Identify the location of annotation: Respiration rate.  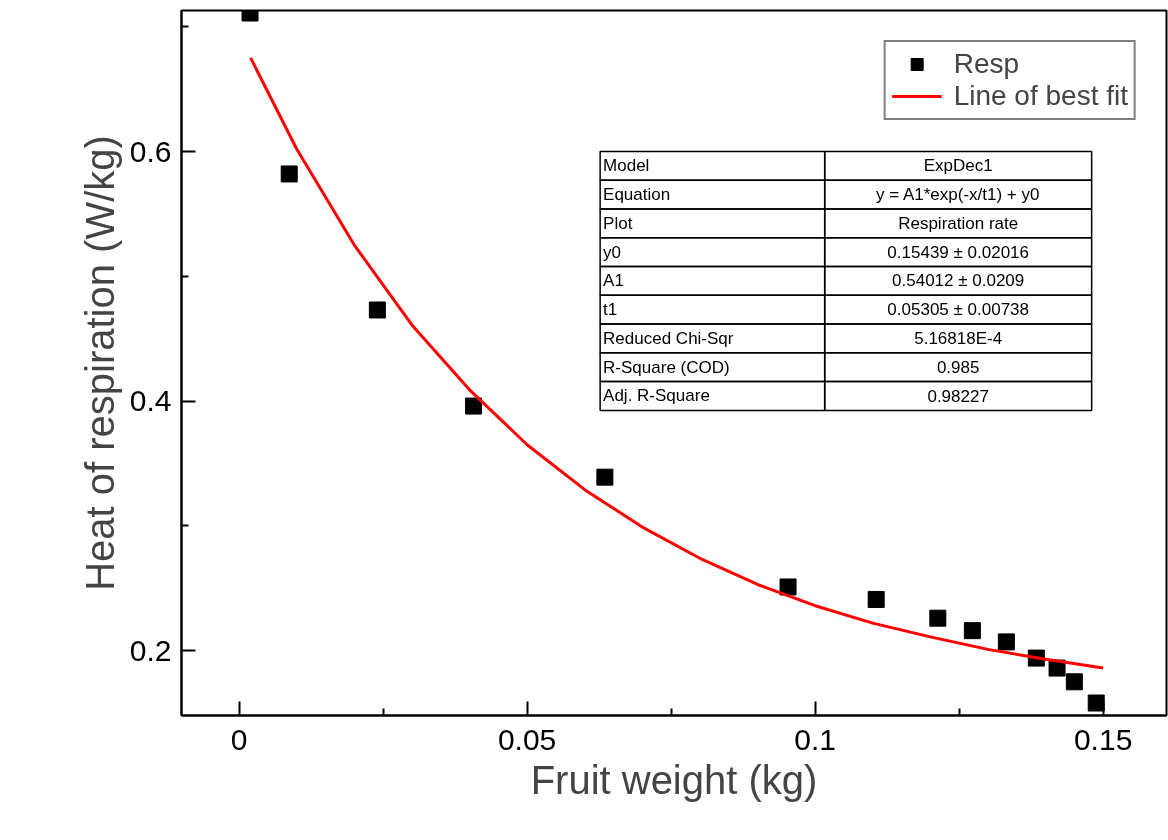
(958, 223).